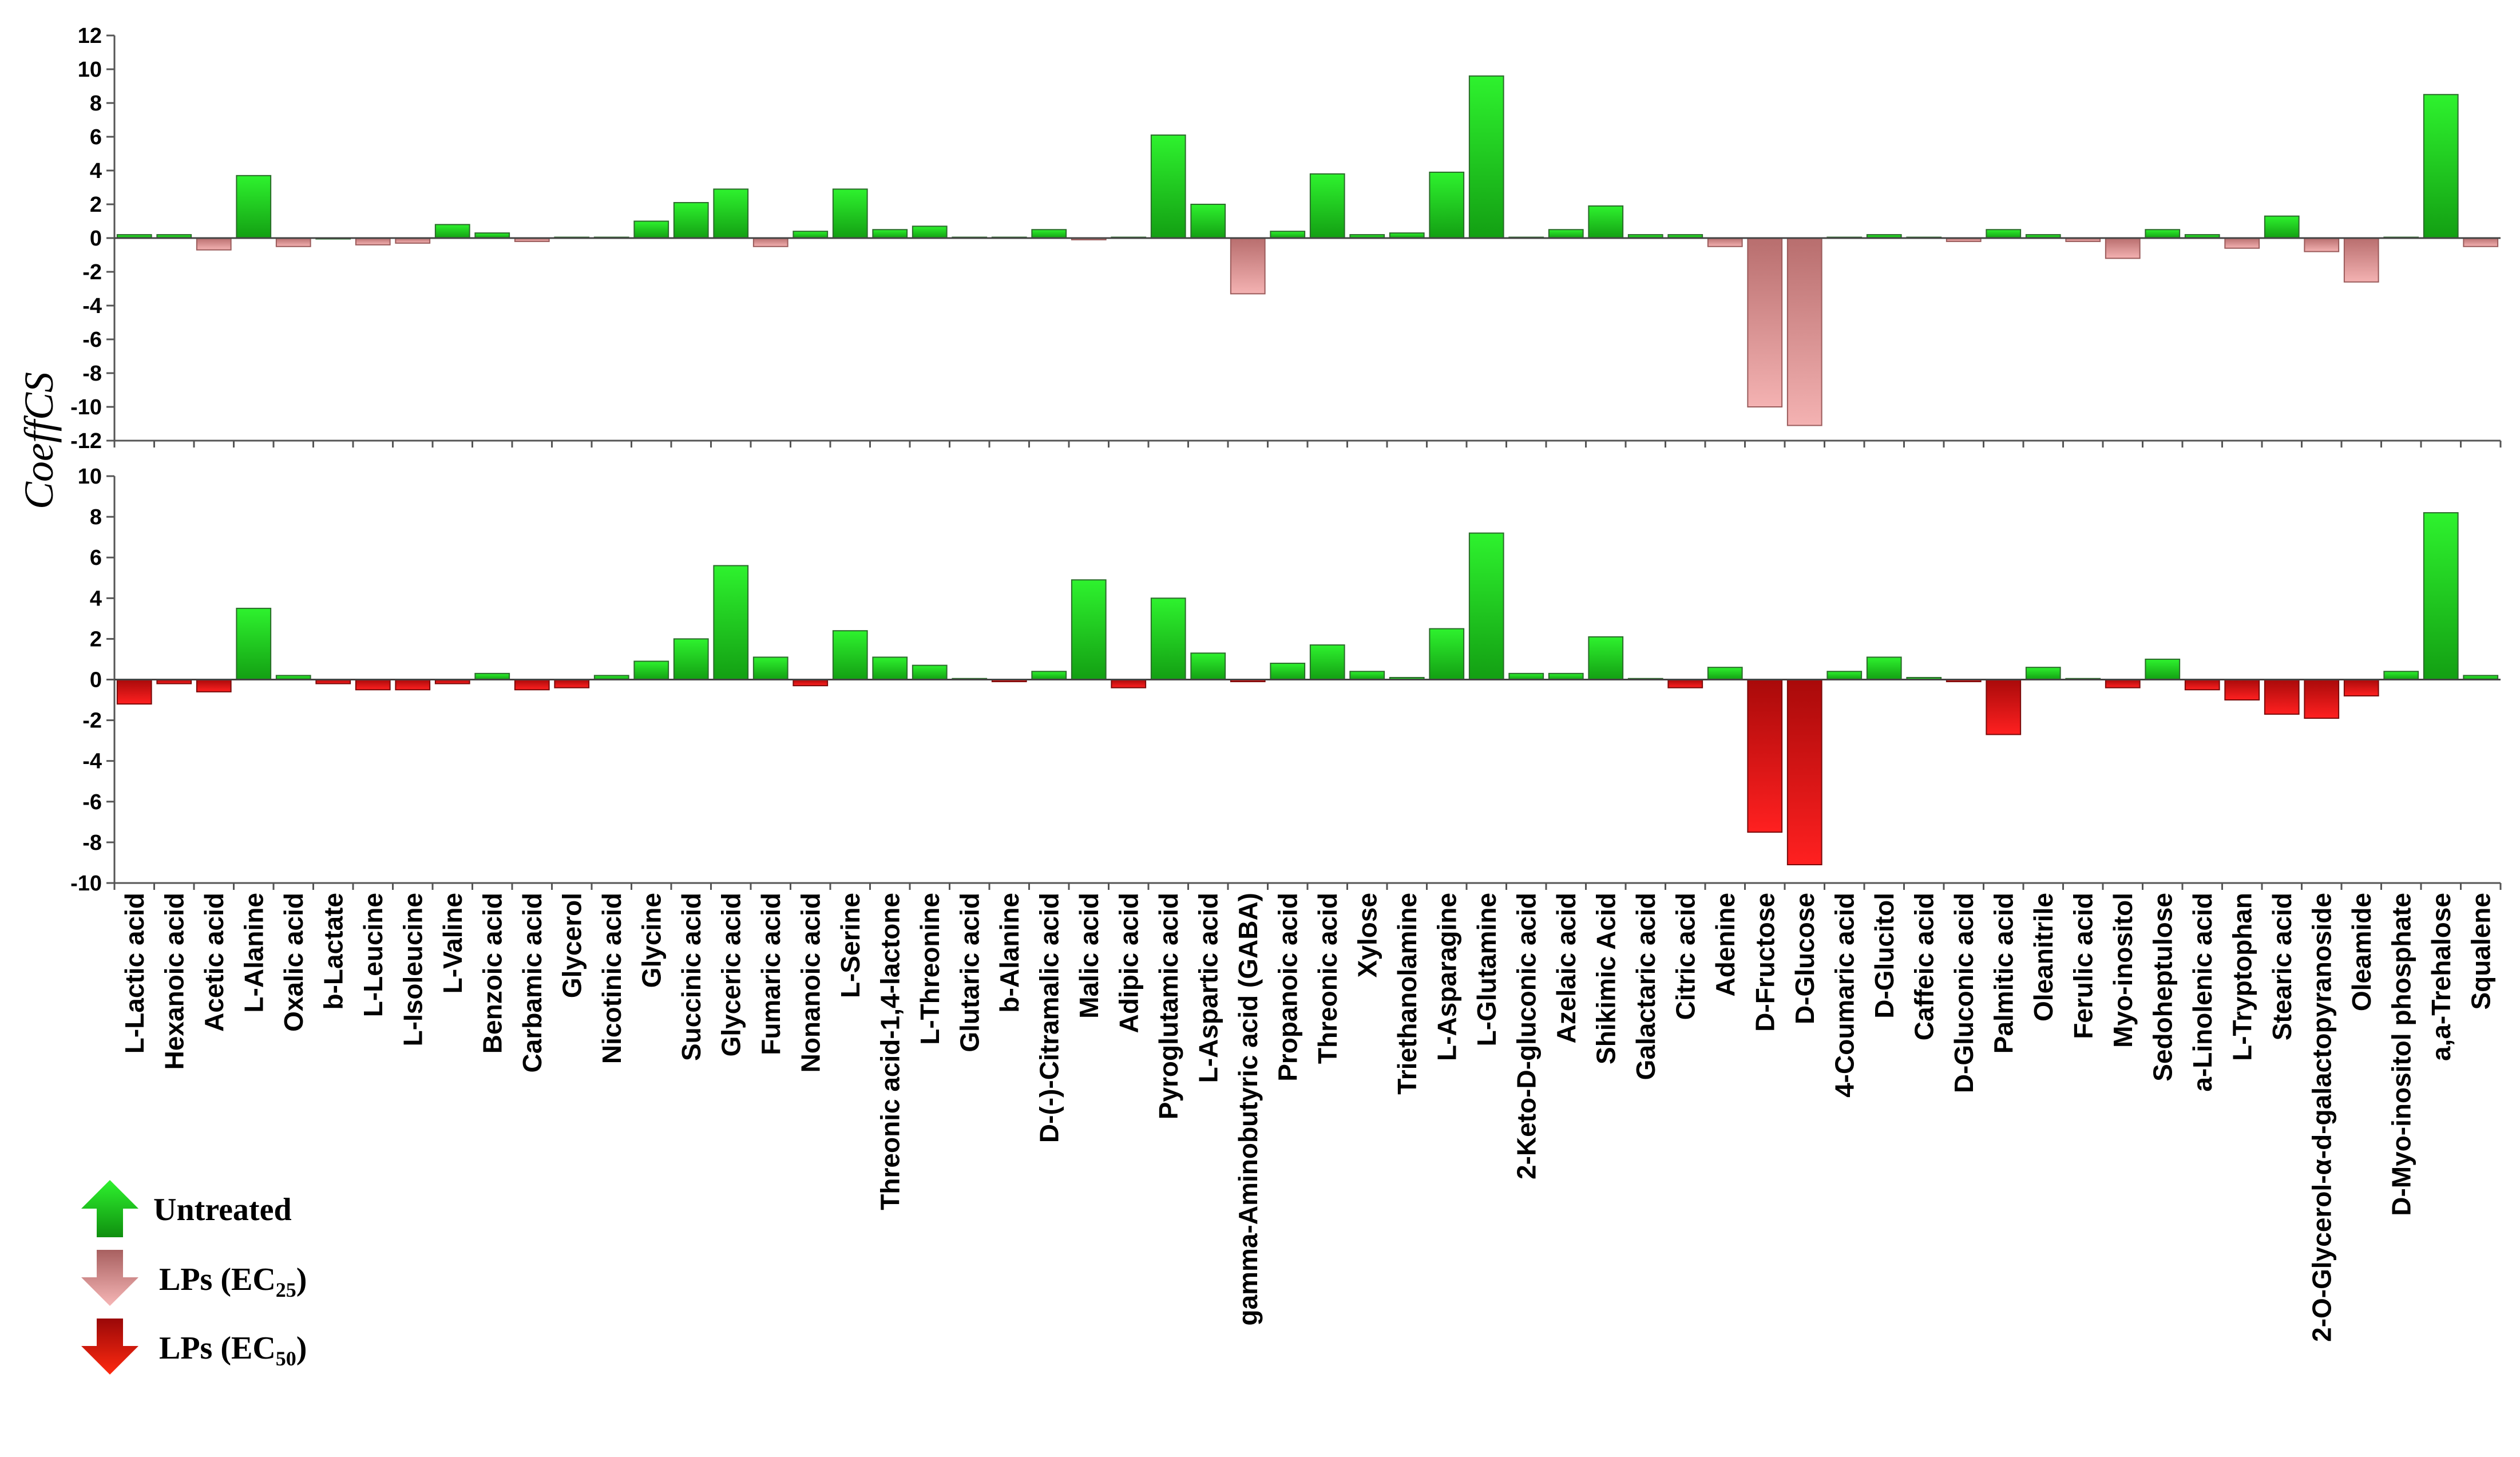 This screenshot has width=2520, height=1457. What do you see at coordinates (612, 978) in the screenshot?
I see `category-label-12: Nicotinic acid` at bounding box center [612, 978].